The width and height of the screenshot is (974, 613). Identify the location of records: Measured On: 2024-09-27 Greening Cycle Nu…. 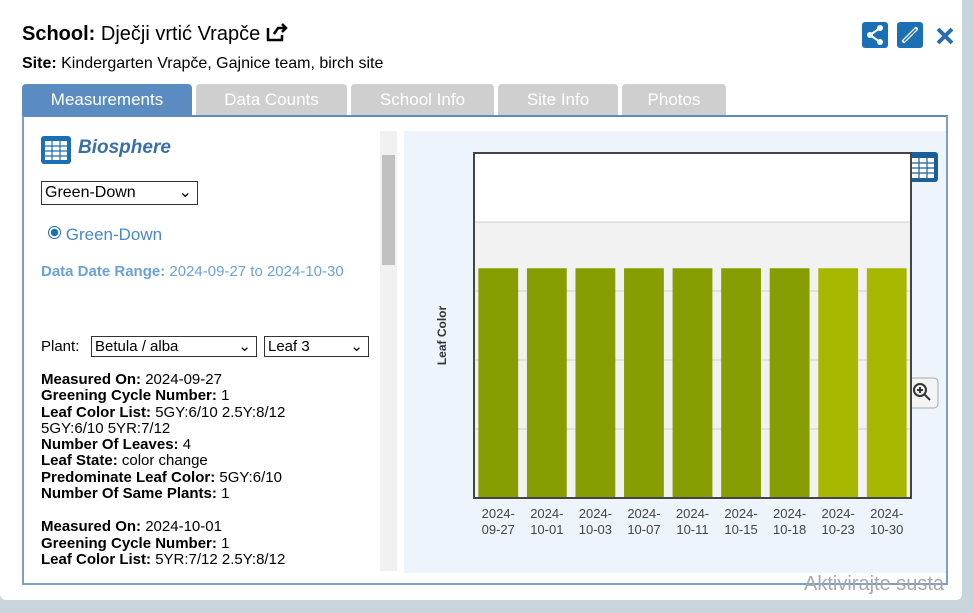
(191, 478).